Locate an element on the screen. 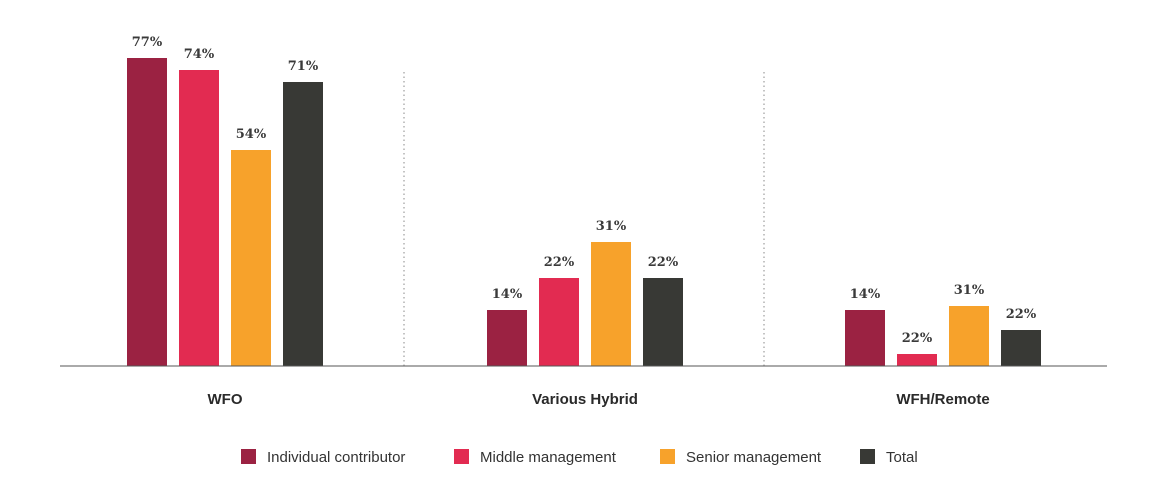  value-label-0-2: 54% is located at coordinates (251, 134).